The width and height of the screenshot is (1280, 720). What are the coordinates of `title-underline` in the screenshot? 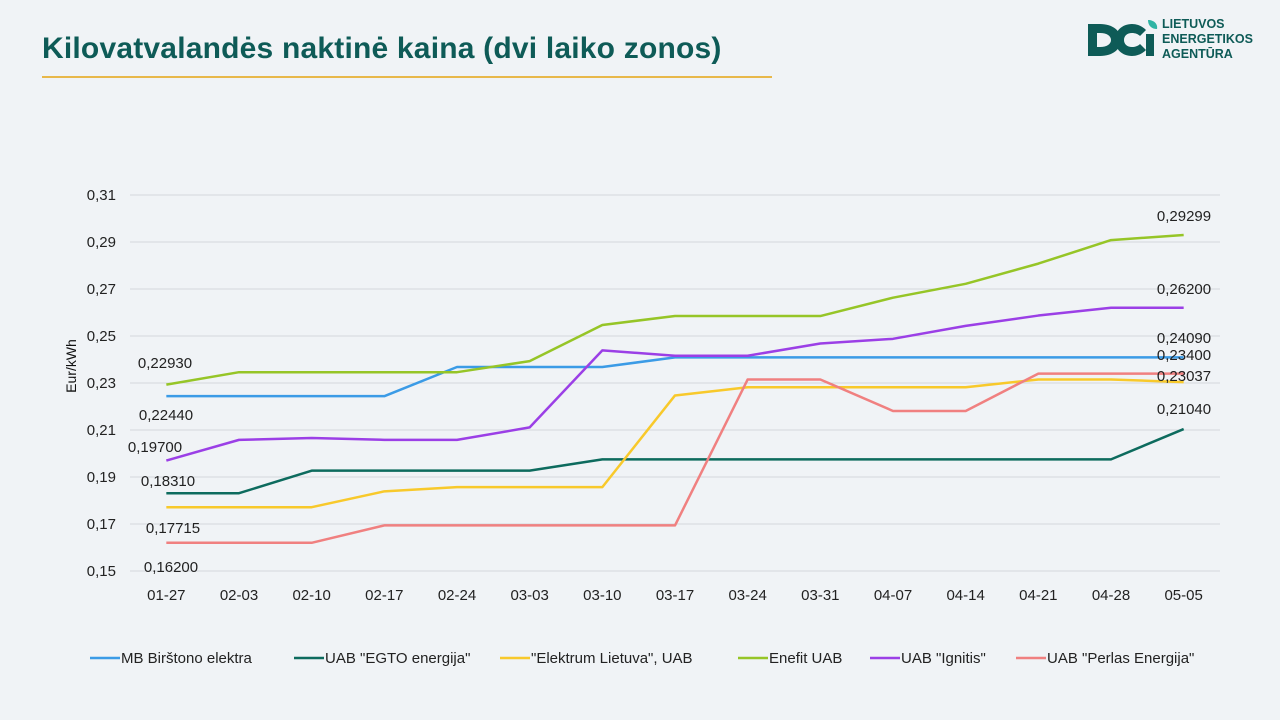 It's located at (407, 77).